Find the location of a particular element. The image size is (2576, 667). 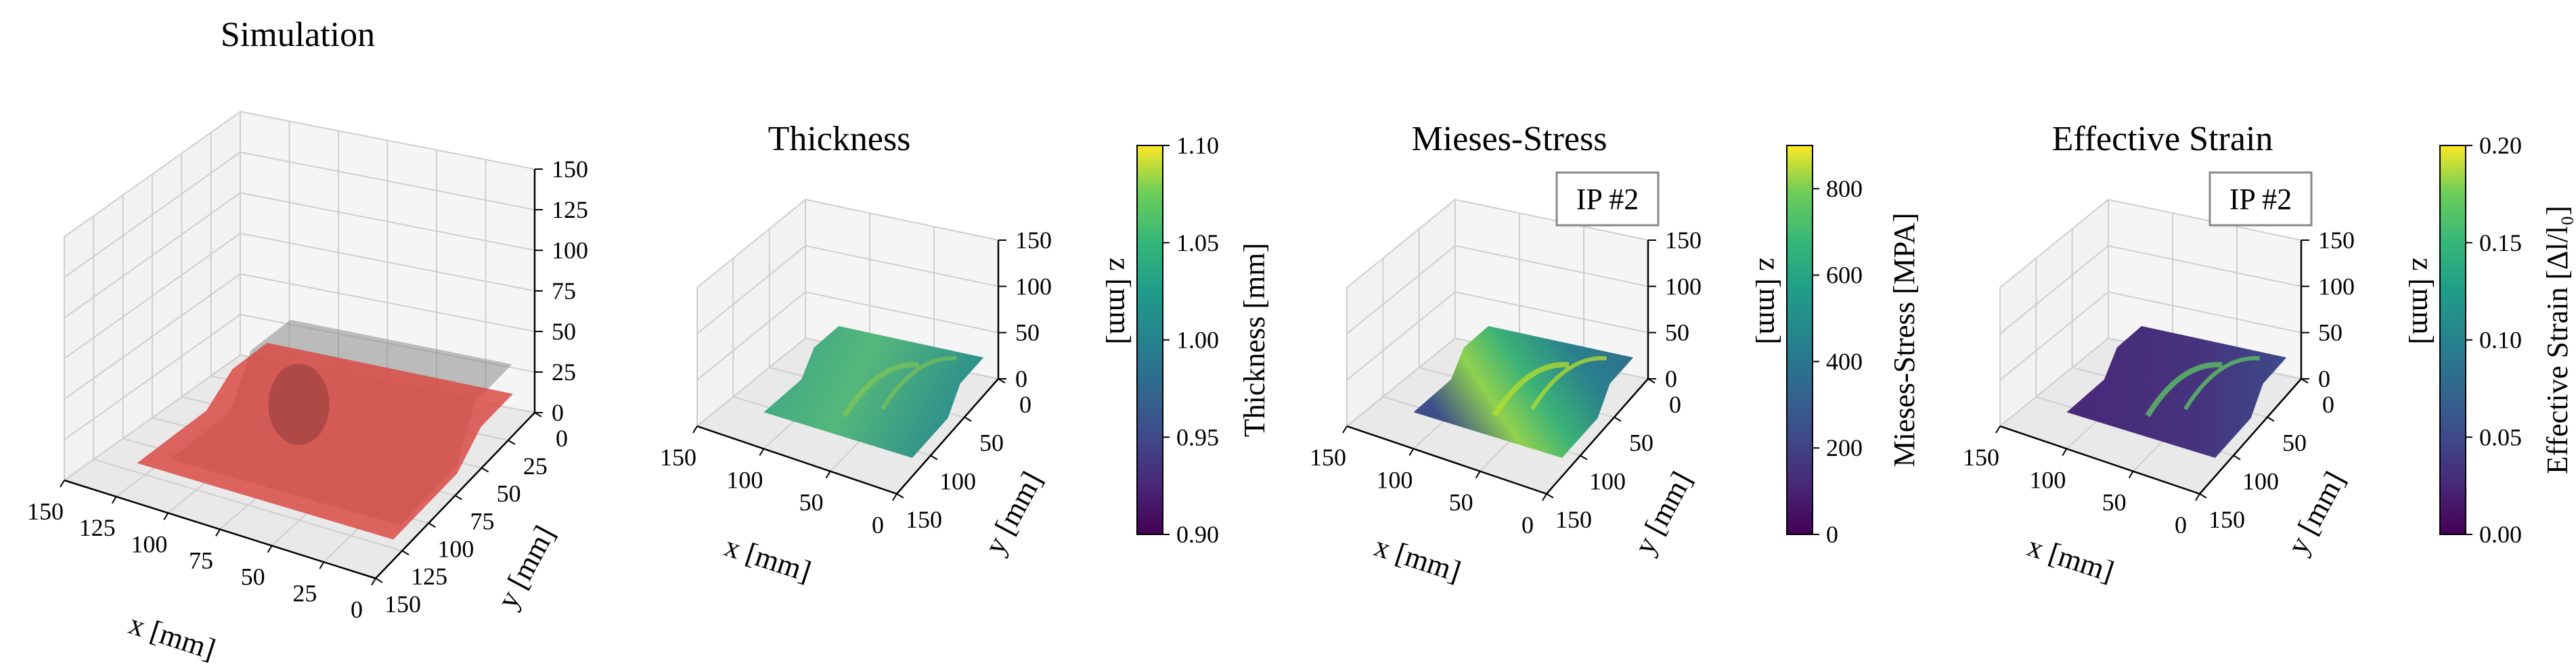

chart-title: Mieses-Stress is located at coordinates (1509, 139).